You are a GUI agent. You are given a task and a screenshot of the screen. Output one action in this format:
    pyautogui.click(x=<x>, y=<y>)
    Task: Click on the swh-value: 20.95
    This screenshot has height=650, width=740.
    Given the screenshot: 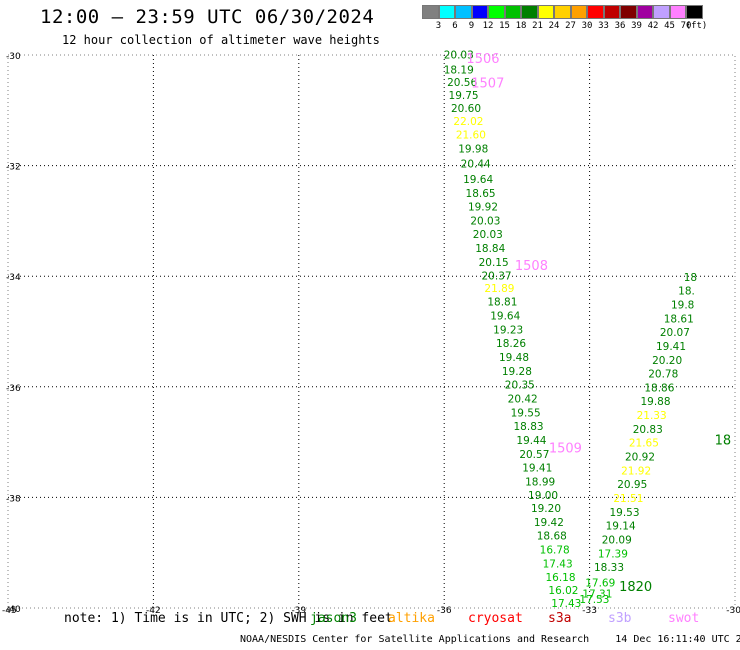 What is the action you would take?
    pyautogui.click(x=632, y=485)
    